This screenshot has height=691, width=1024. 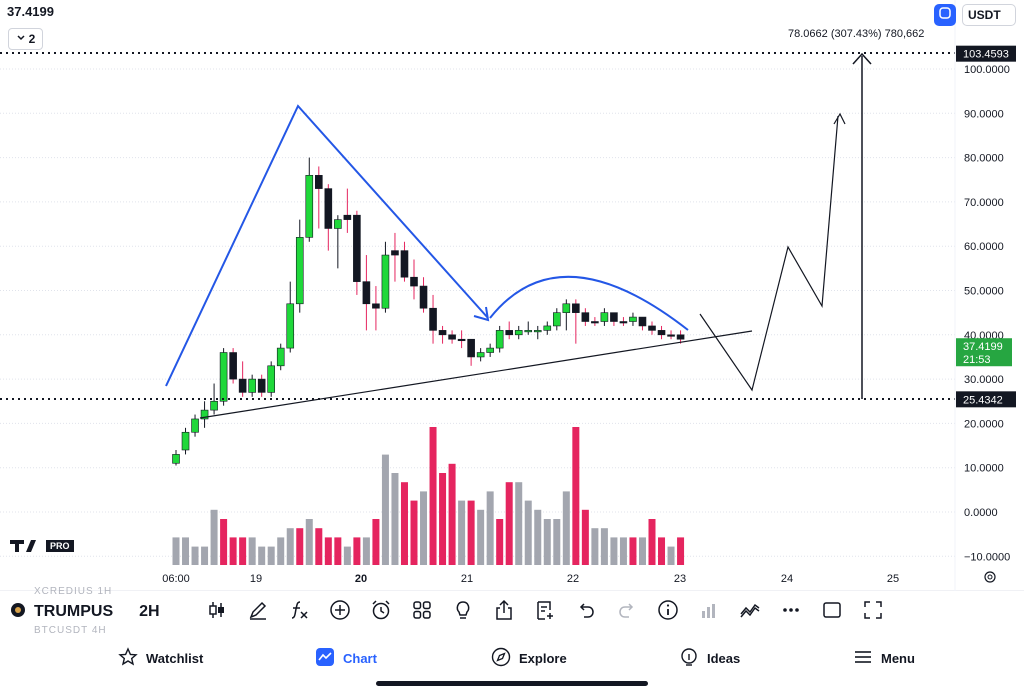 I want to click on sync-icon, so click(x=945, y=15).